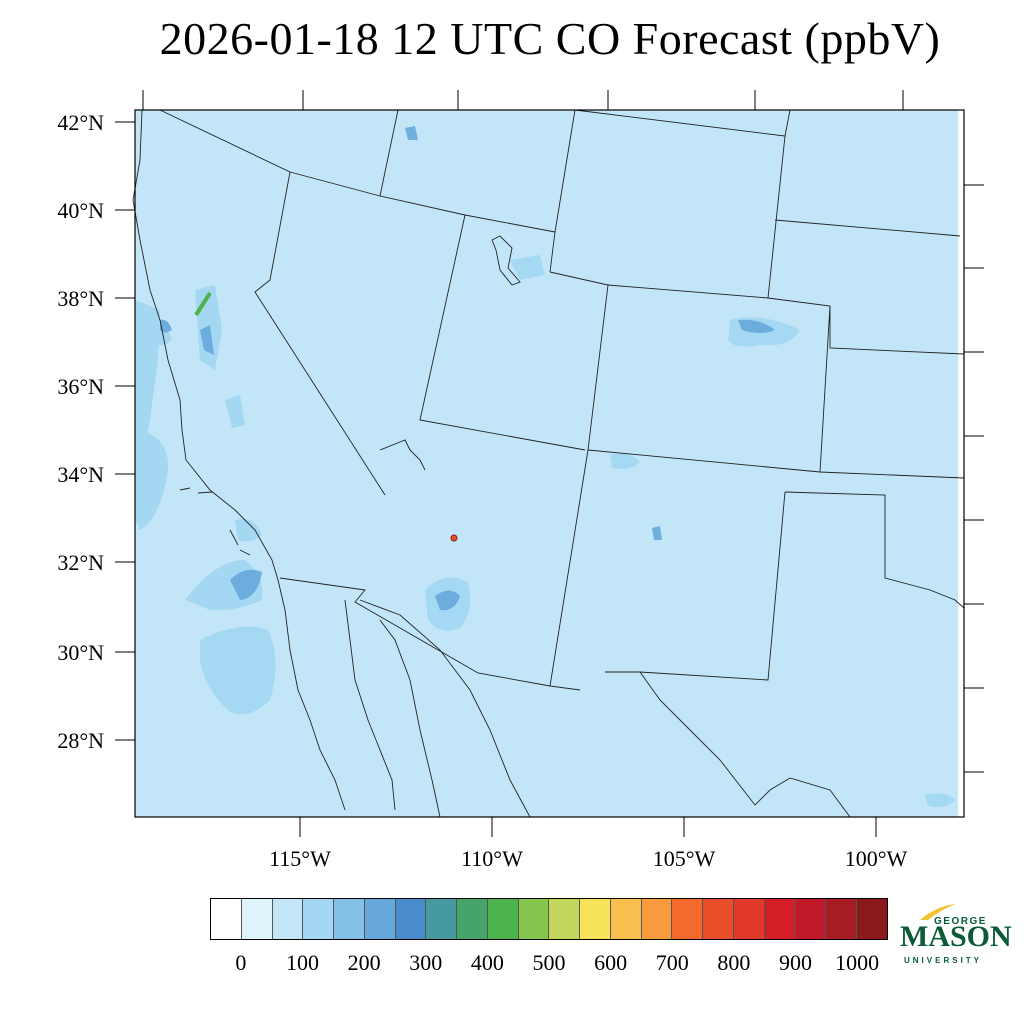 Image resolution: width=1024 pixels, height=1024 pixels. I want to click on gmu-logo: GEORGE MASON UNIVERSITY, so click(956, 937).